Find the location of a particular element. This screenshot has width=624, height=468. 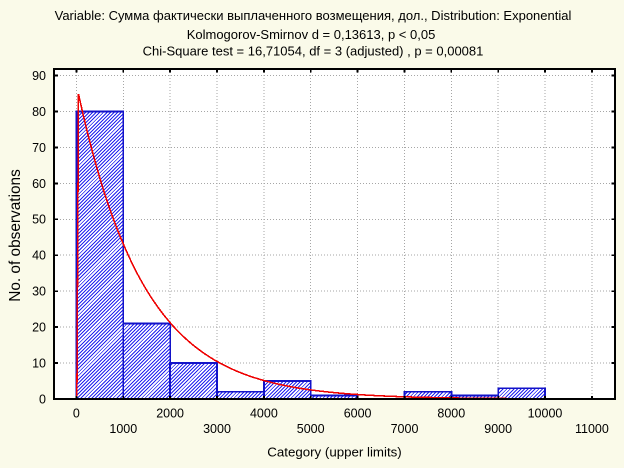

svg-text: 10 is located at coordinates (39, 364).